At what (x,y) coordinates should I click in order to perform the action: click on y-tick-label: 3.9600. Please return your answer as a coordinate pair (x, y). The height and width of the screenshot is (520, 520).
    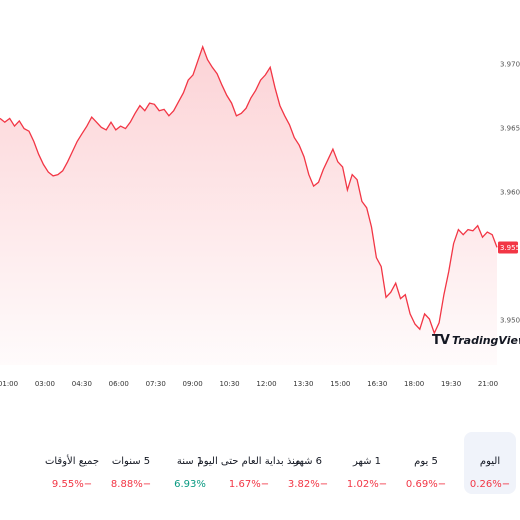
    Looking at the image, I should click on (510, 193).